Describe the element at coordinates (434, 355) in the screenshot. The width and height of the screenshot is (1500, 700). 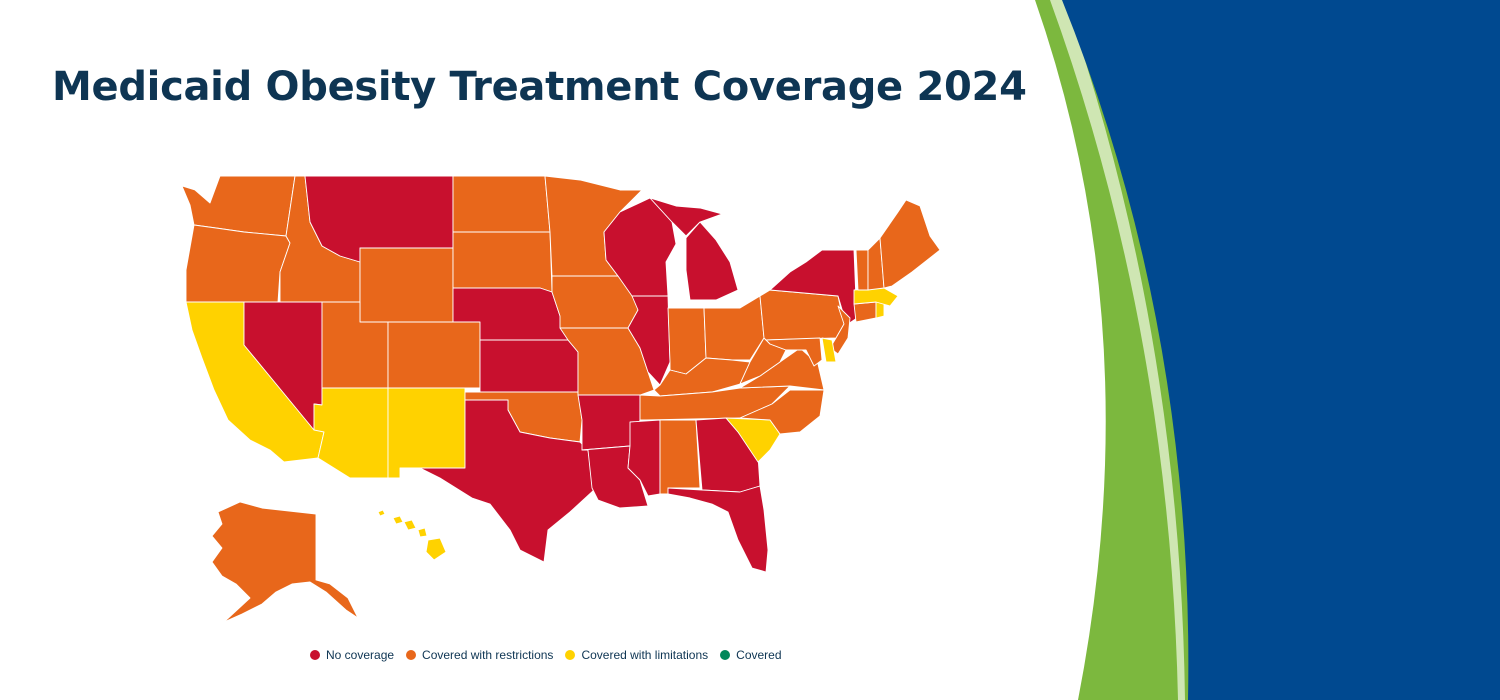
I see `state-co` at that location.